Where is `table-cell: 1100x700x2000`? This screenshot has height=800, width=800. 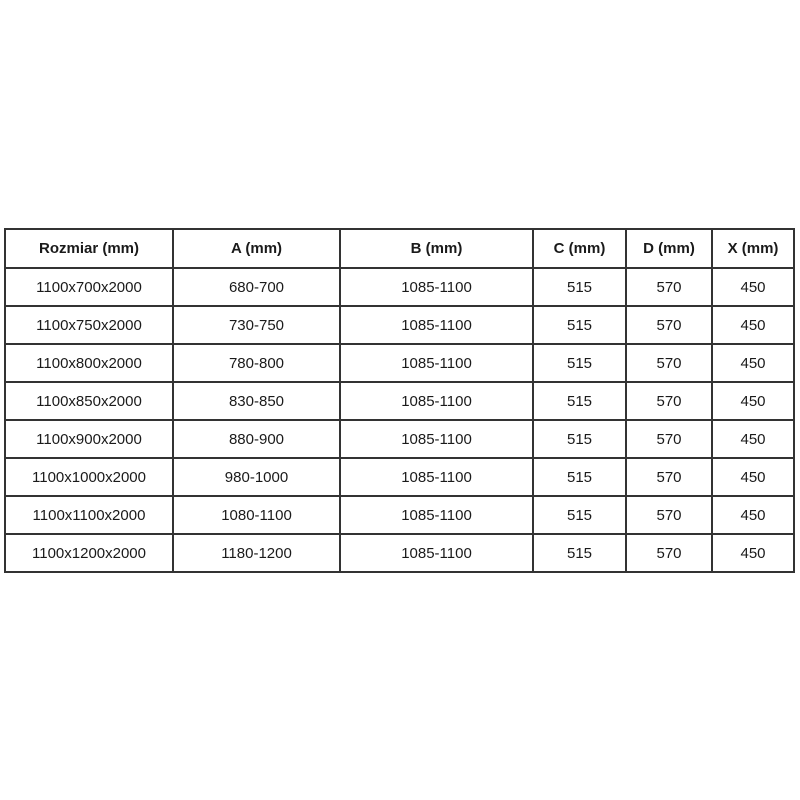 table-cell: 1100x700x2000 is located at coordinates (89, 287).